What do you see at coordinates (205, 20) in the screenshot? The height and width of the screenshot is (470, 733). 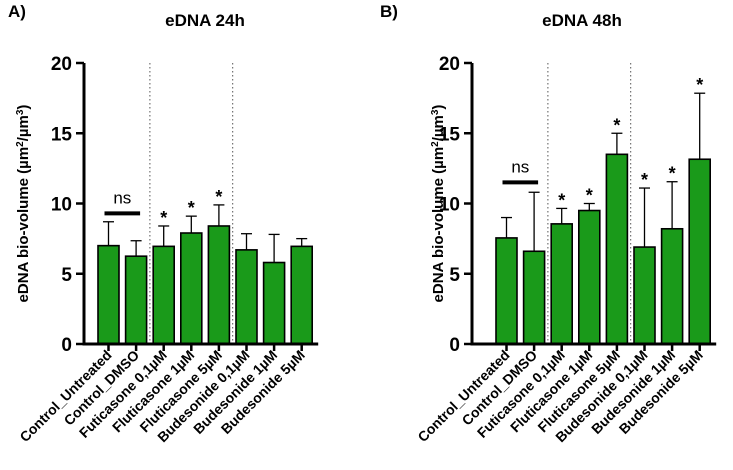 I see `chart-title: eDNA 24h` at bounding box center [205, 20].